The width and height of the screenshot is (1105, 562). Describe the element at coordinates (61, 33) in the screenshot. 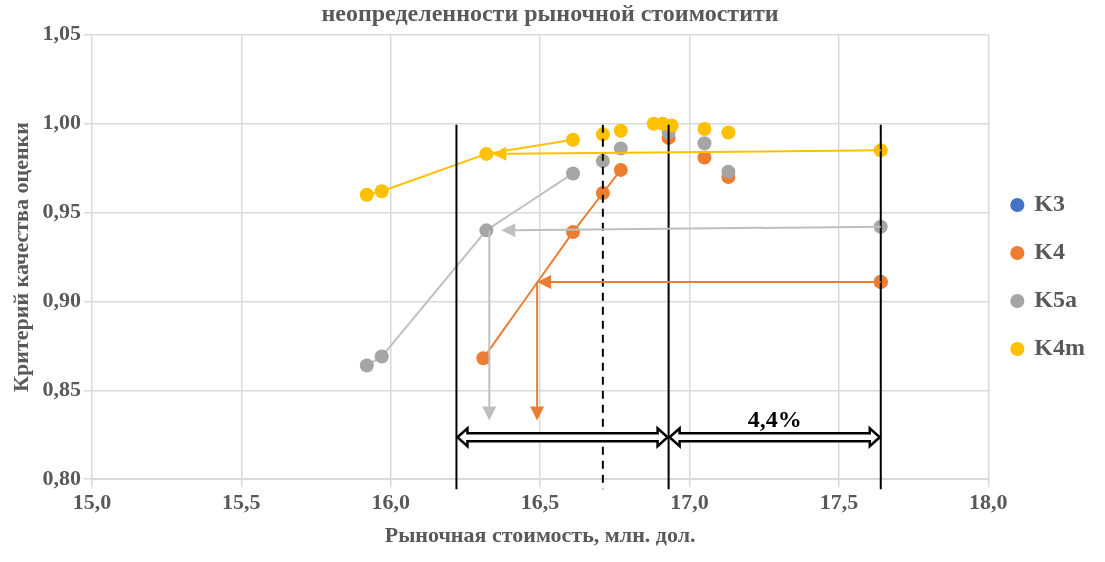

I see `y-tick-label: 1,05` at that location.